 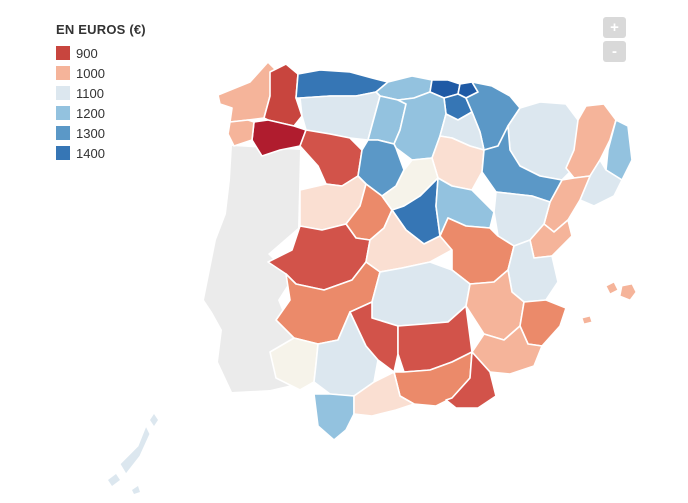 I want to click on legend-item: 900, so click(x=101, y=53).